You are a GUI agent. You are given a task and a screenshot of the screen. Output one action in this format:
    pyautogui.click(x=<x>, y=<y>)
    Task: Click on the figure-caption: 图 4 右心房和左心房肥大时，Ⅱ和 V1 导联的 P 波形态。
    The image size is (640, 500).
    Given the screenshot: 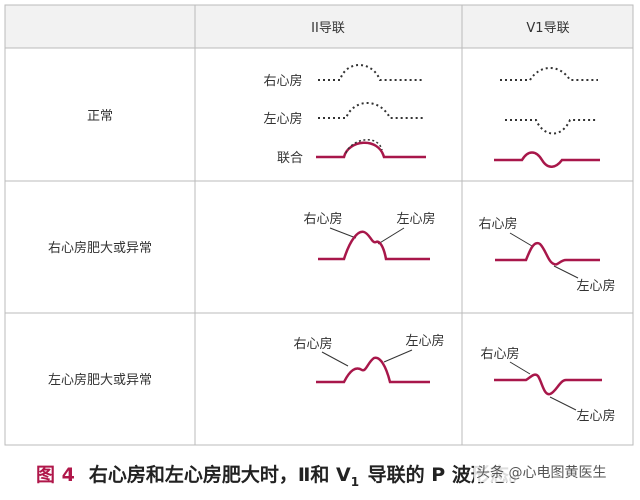 What is the action you would take?
    pyautogui.click(x=336, y=475)
    